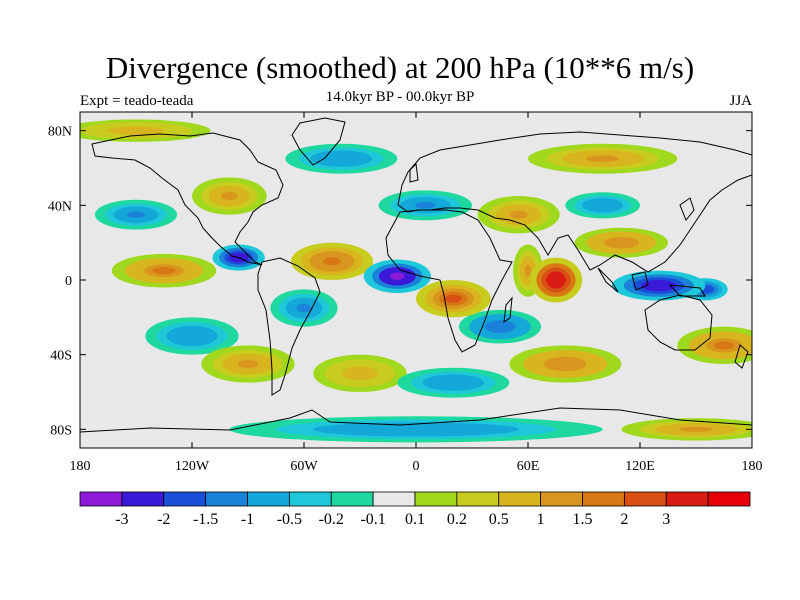 The width and height of the screenshot is (800, 600). I want to click on colorbar-label: 0.5, so click(499, 519).